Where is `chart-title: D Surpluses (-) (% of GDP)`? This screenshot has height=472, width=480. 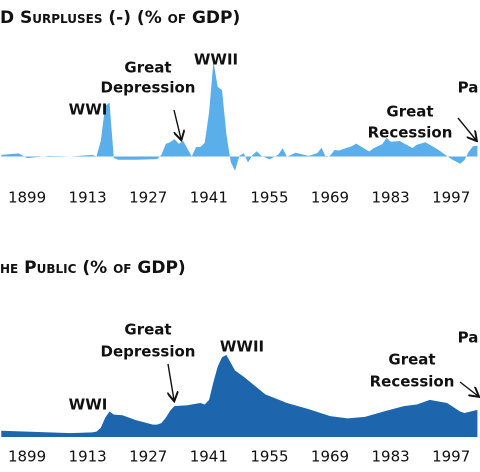
chart-title: D Surpluses (-) (% of GDP) is located at coordinates (120, 18).